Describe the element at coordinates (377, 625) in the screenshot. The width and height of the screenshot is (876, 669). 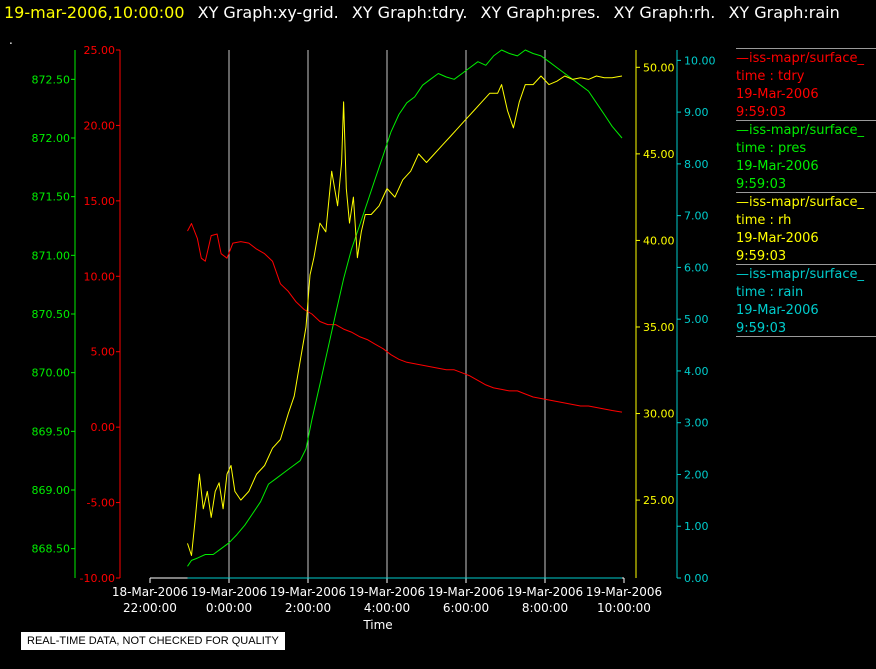
I see `x-axis-label: Time` at that location.